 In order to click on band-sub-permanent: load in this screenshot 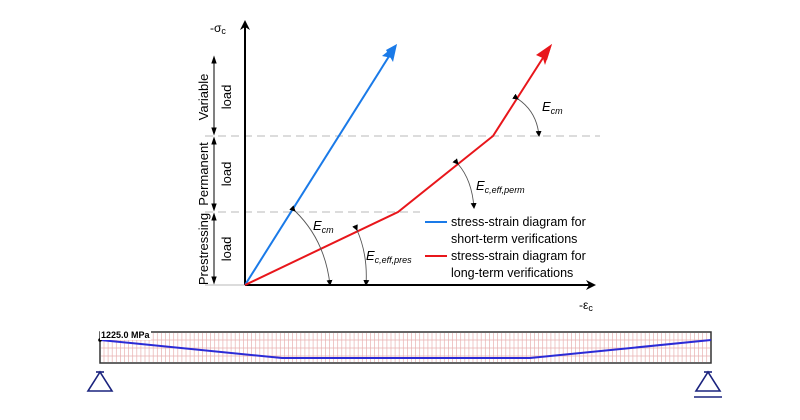, I will do `click(226, 174)`.